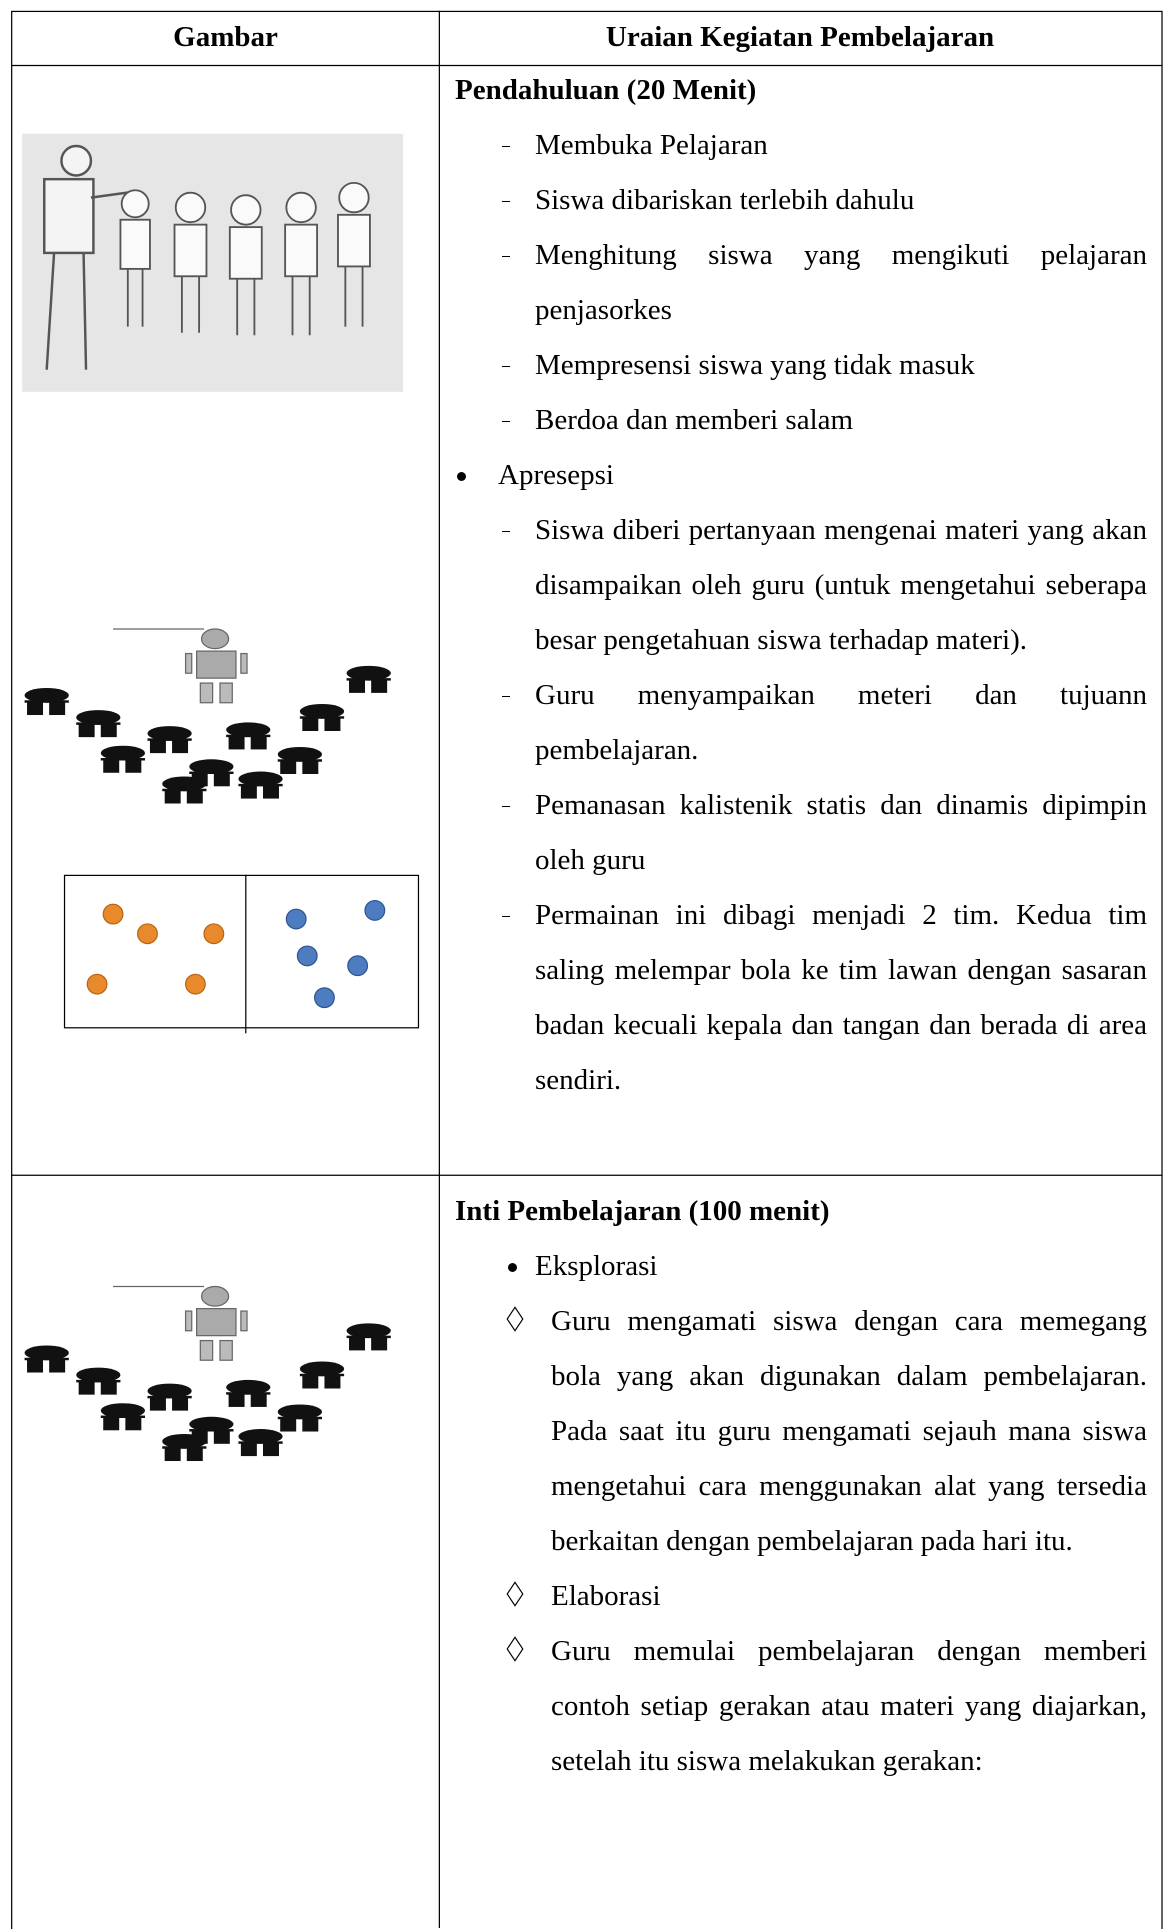  What do you see at coordinates (241, 954) in the screenshot?
I see `court-diagram` at bounding box center [241, 954].